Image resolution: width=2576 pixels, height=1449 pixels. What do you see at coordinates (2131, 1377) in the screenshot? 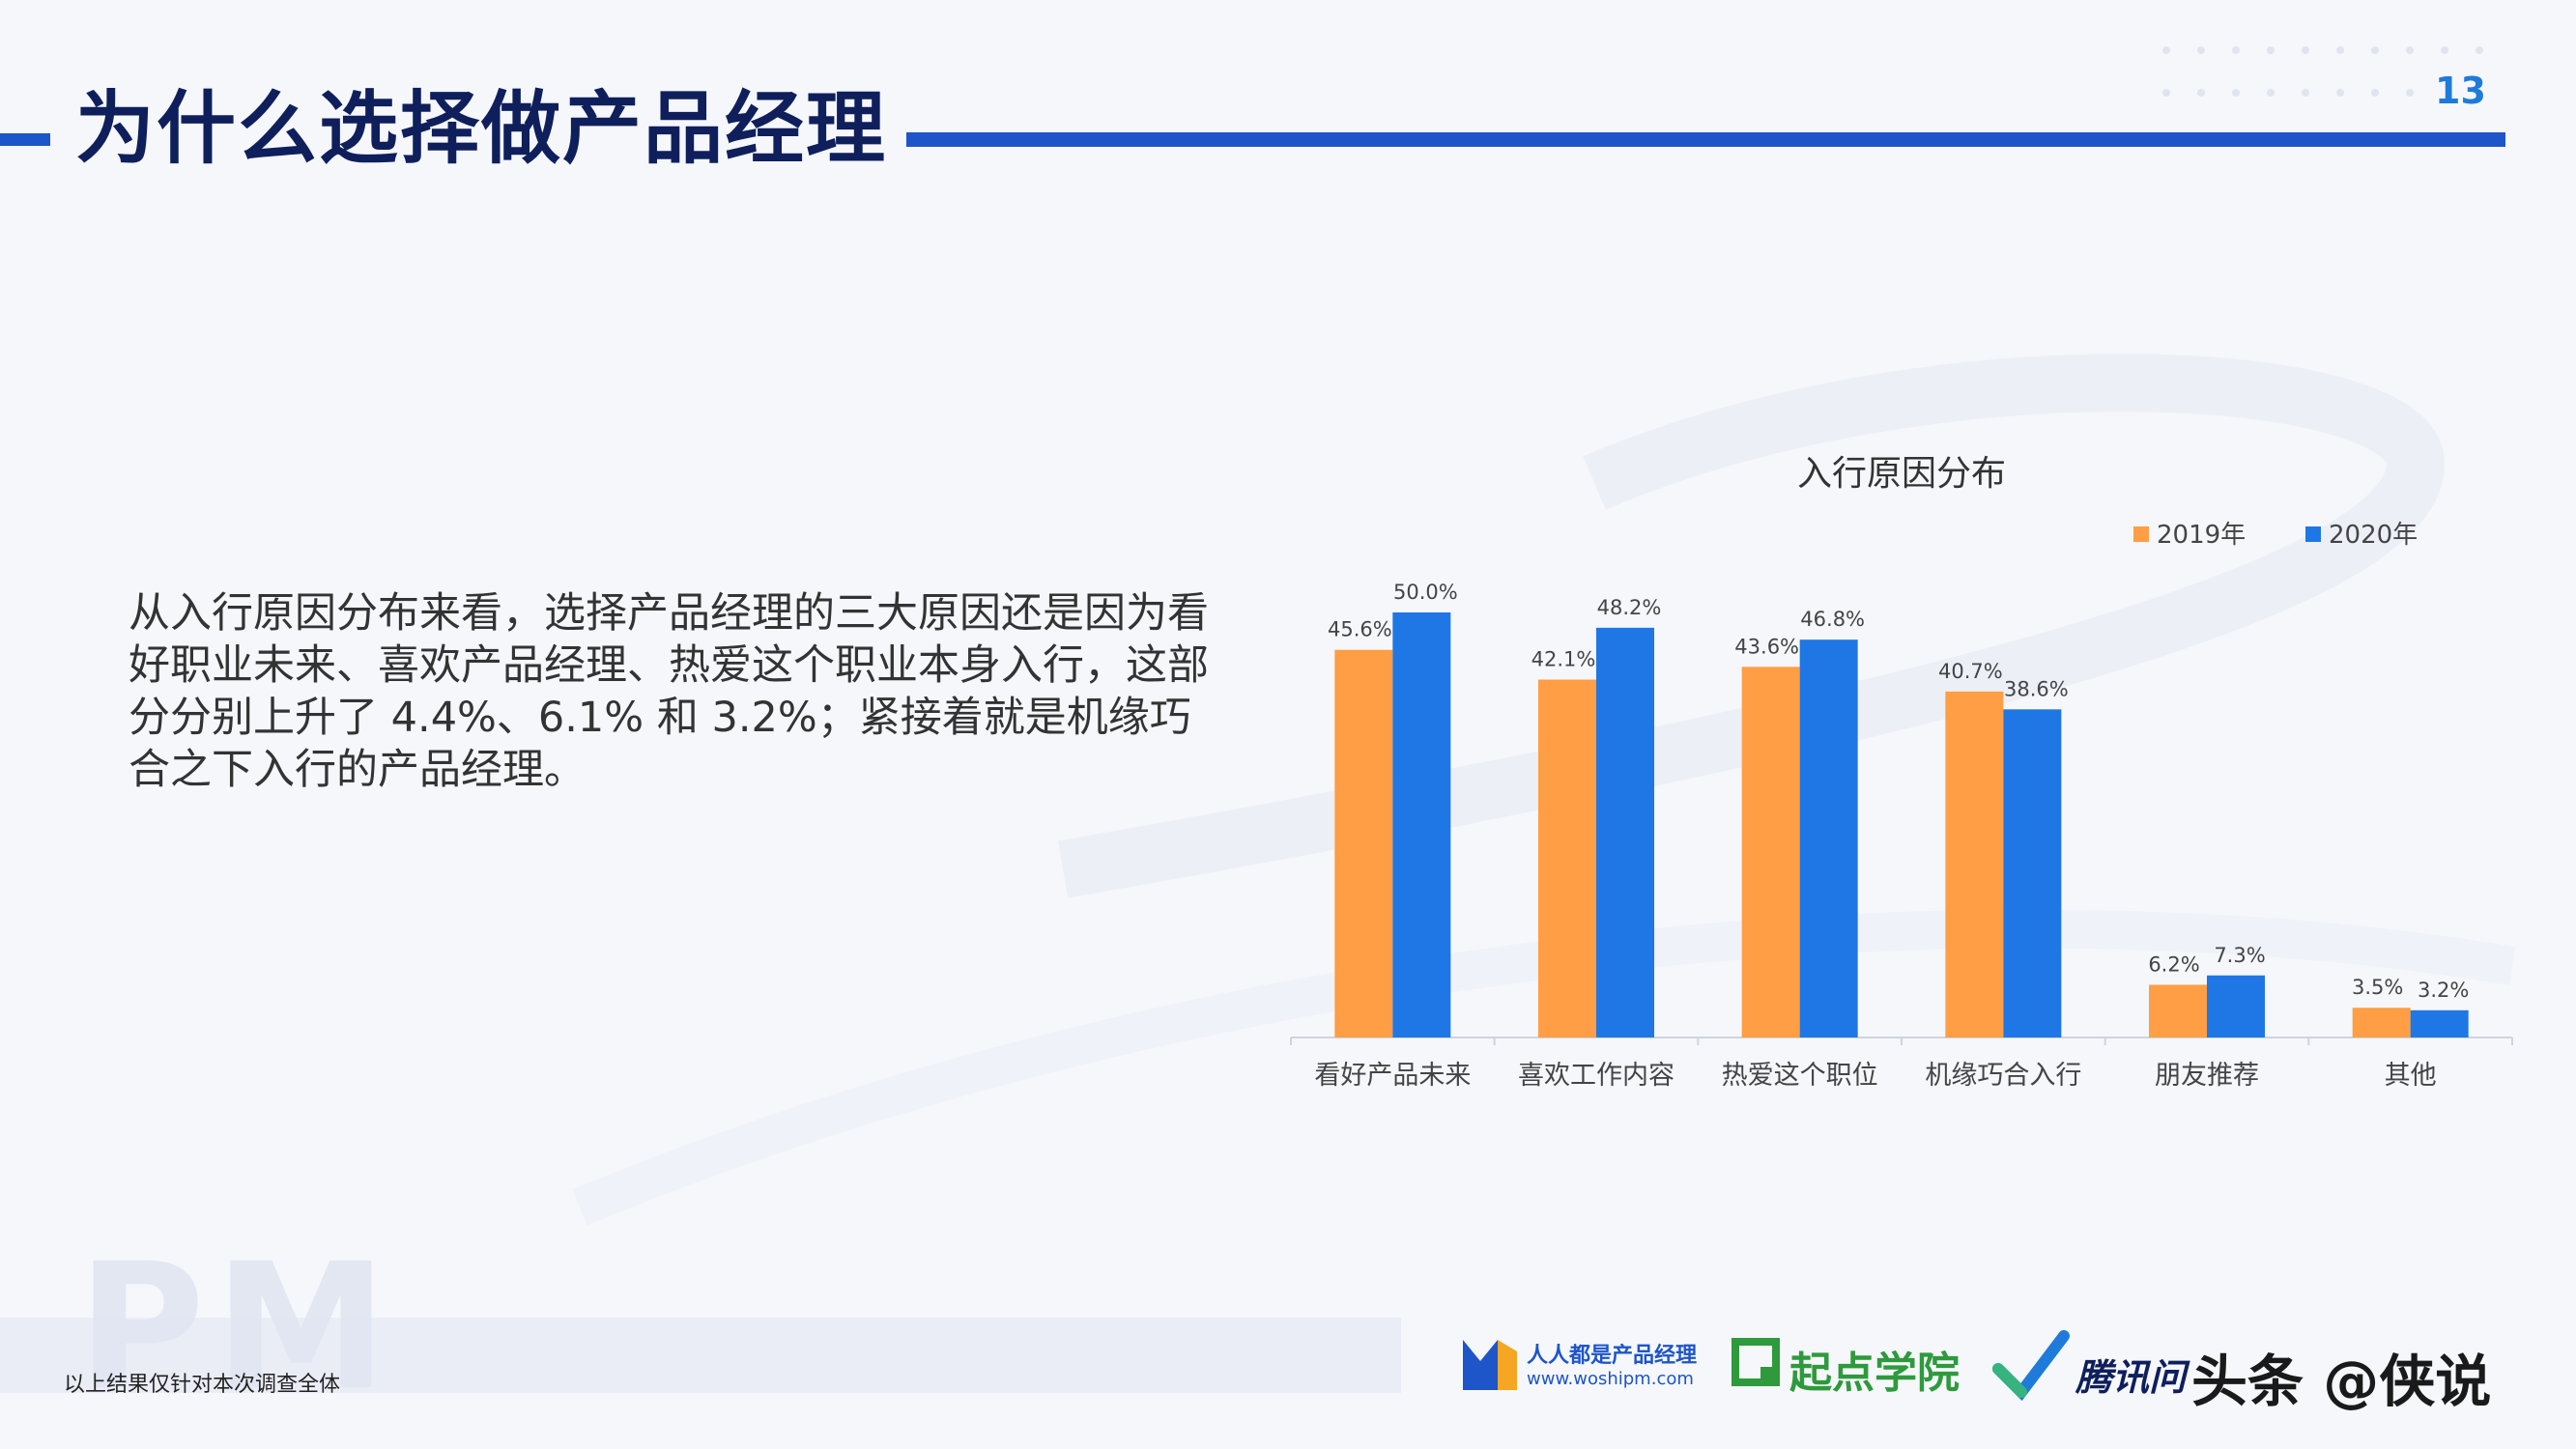
I see `tencent-name: 腾讯问` at bounding box center [2131, 1377].